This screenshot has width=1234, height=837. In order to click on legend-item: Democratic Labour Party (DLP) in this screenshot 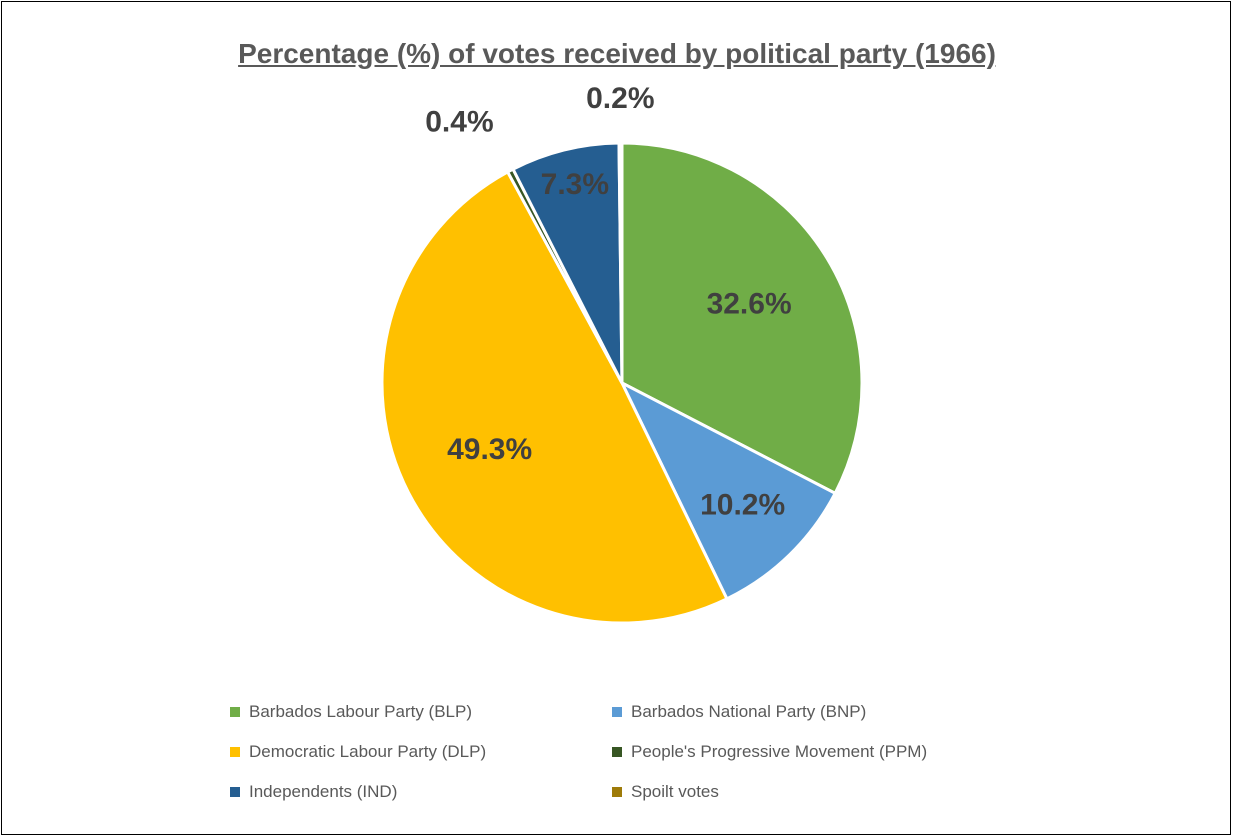, I will do `click(358, 752)`.